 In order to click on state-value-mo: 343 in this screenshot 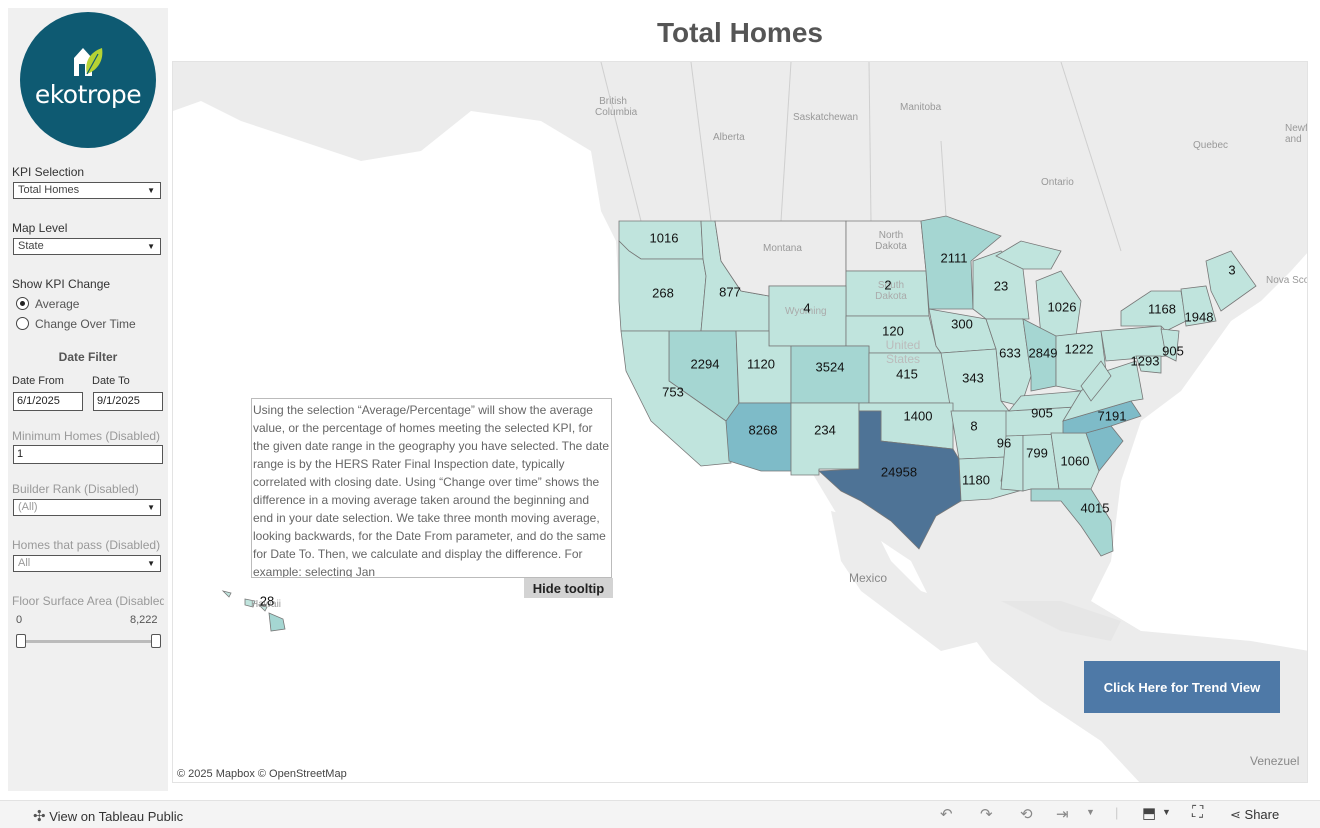, I will do `click(973, 378)`.